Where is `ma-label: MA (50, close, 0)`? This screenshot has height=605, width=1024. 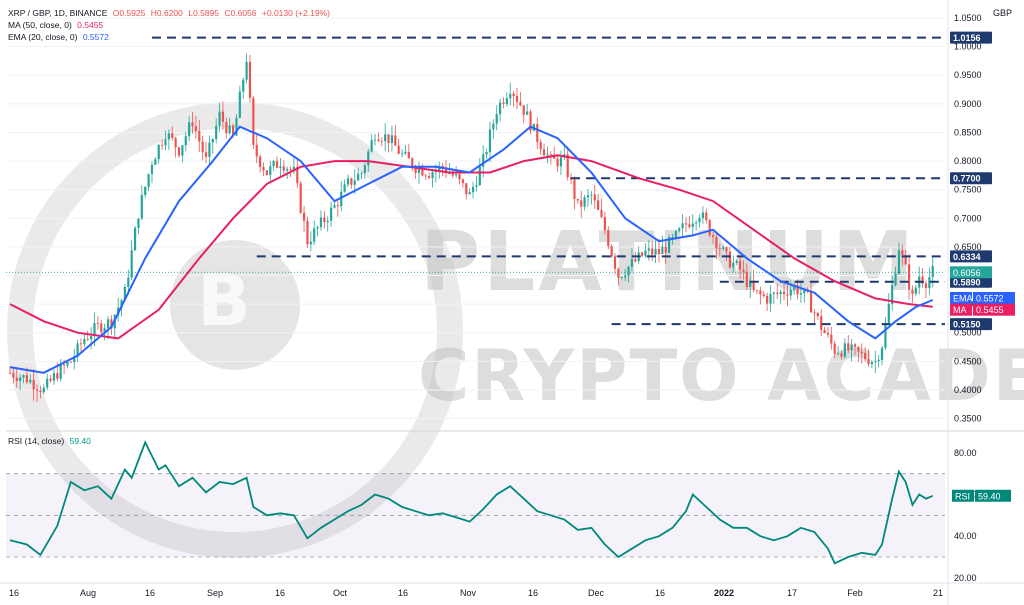
ma-label: MA (50, close, 0) is located at coordinates (40, 25).